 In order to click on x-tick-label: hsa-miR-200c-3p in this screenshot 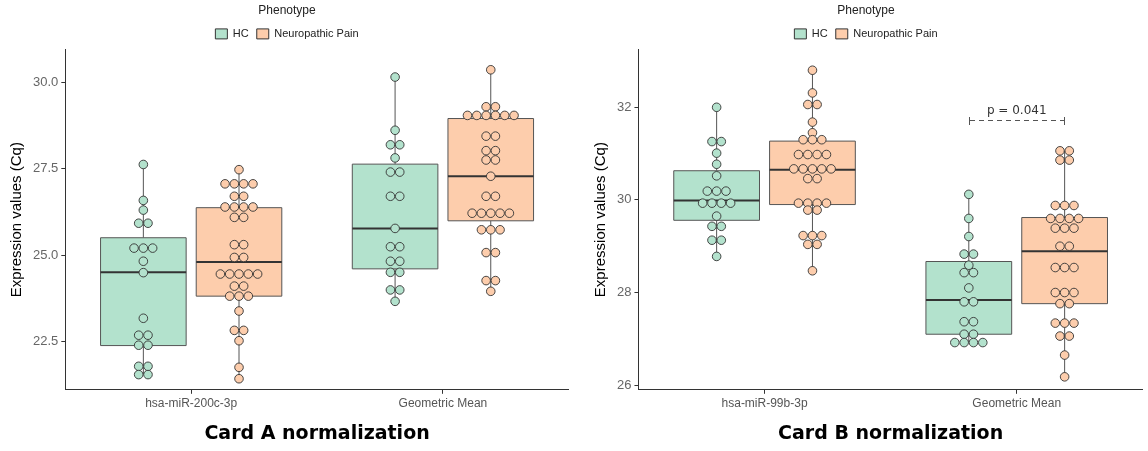, I will do `click(191, 403)`.